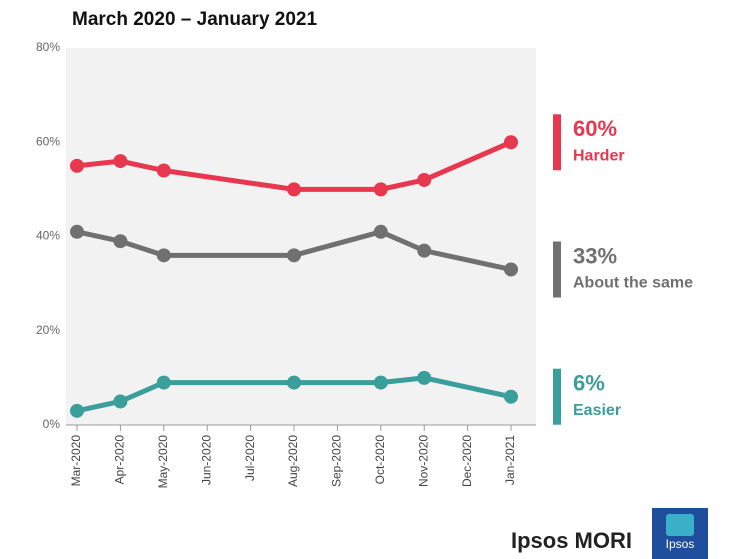  Describe the element at coordinates (680, 525) in the screenshot. I see `logo-shape` at that location.